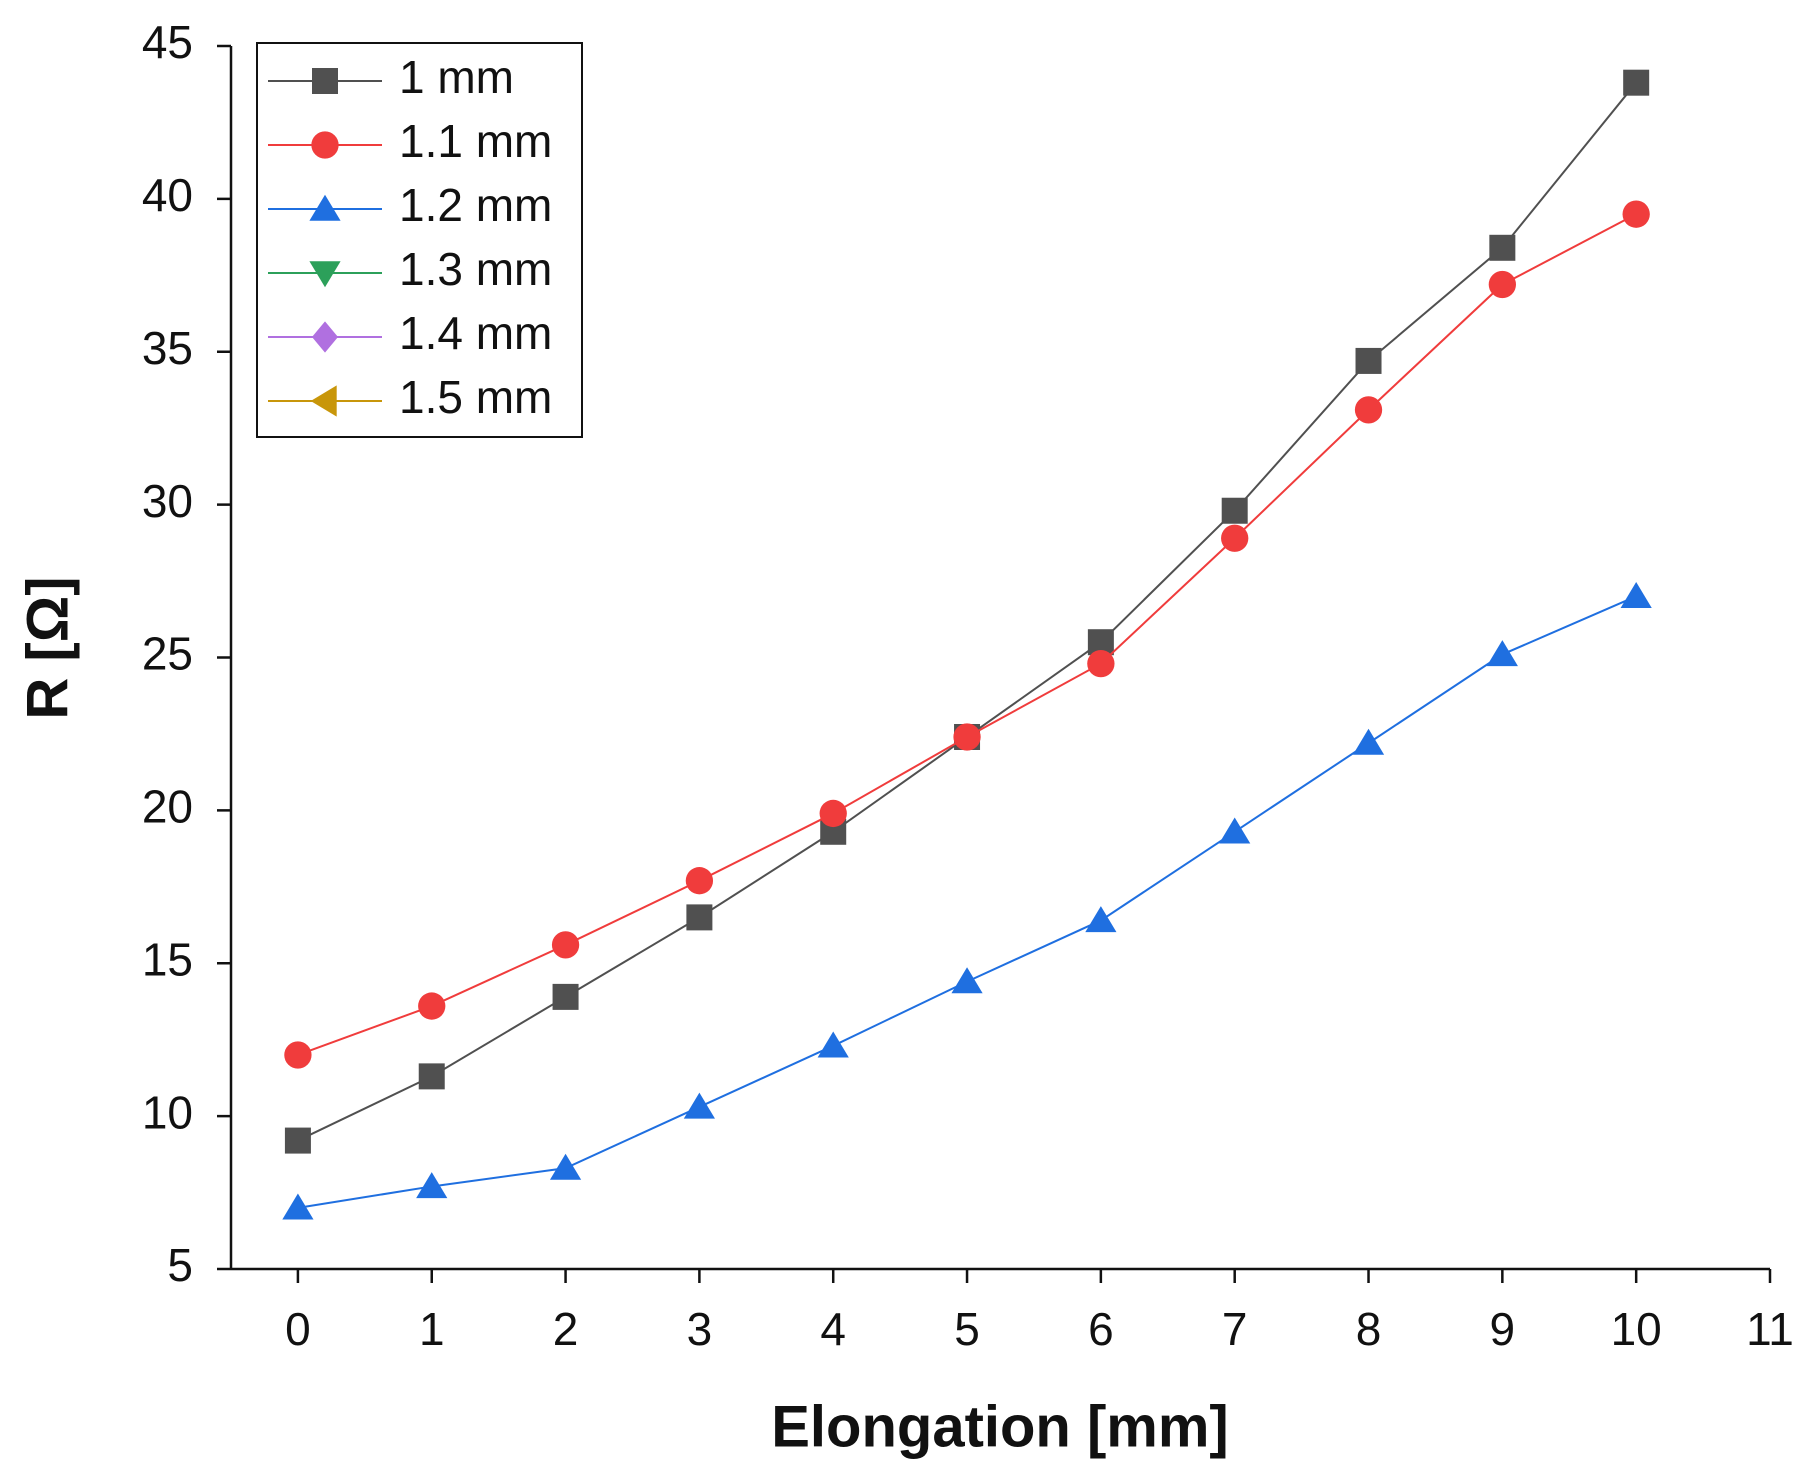  I want to click on x-tick-label: 4, so click(833, 1329).